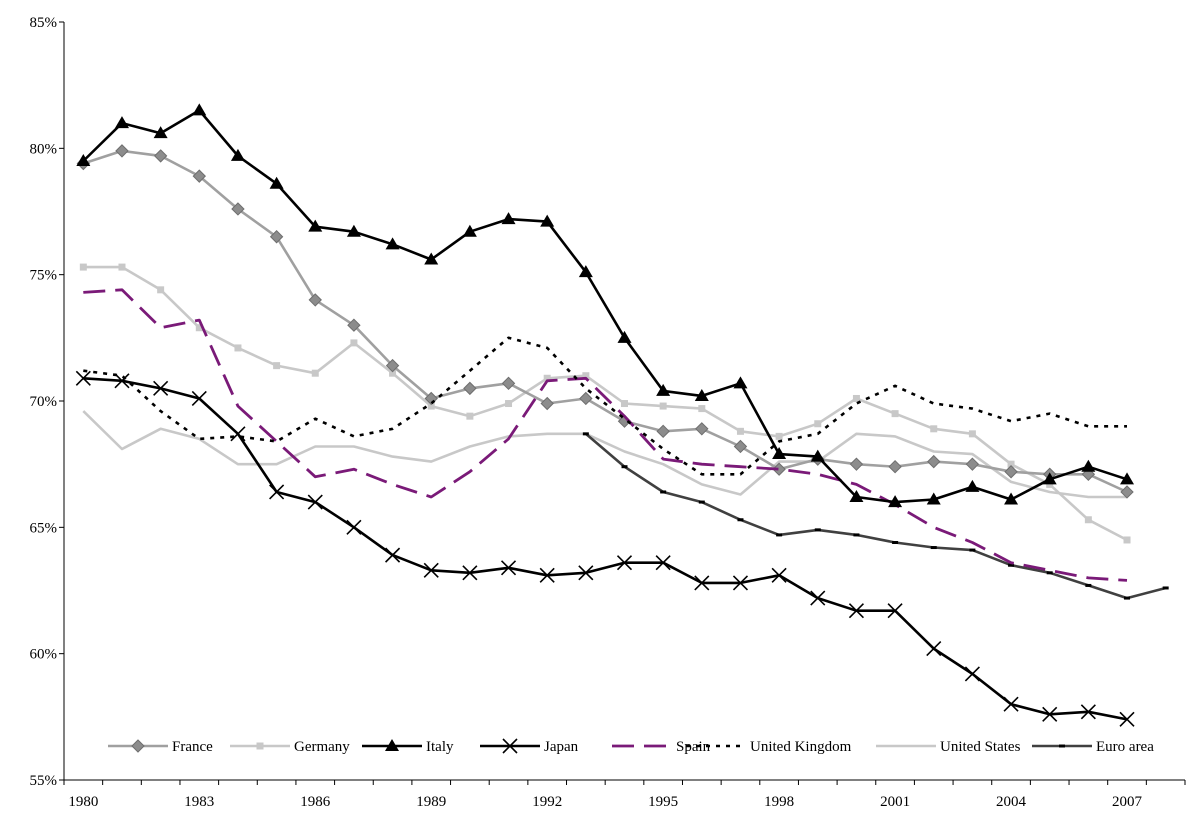  What do you see at coordinates (1127, 802) in the screenshot?
I see `x-tick-label: 2007` at bounding box center [1127, 802].